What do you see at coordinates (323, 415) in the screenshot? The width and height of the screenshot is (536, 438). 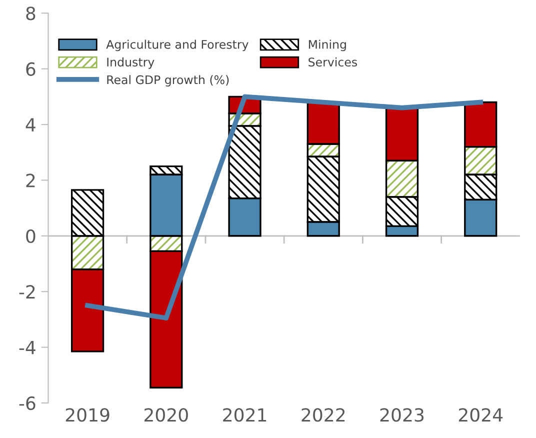 I see `x-tick-label: 2022` at bounding box center [323, 415].